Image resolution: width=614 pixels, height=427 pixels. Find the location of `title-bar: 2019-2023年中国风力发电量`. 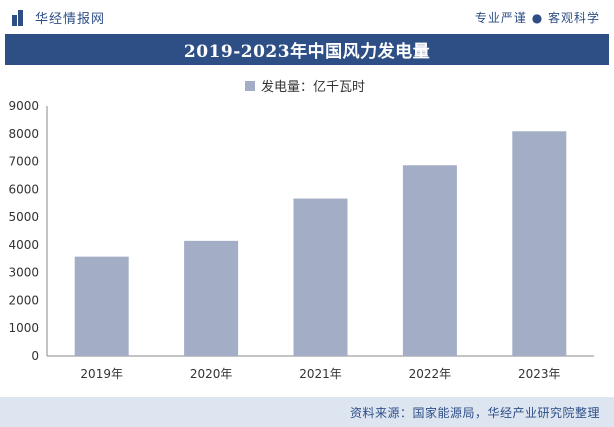

title-bar: 2019-2023年中国风力发电量 is located at coordinates (307, 49).